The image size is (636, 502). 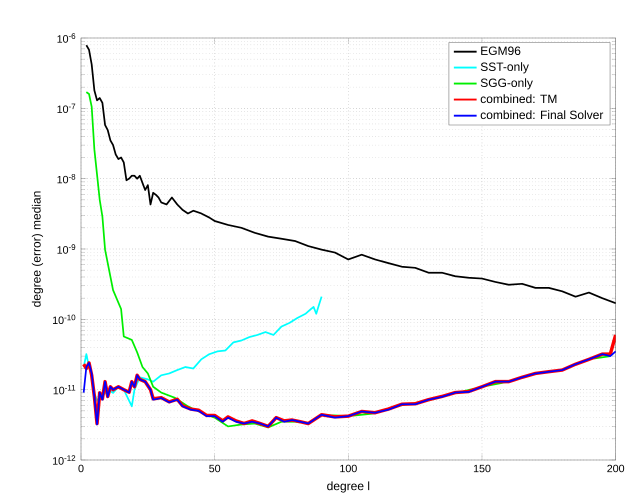 I want to click on x-tick-label: 200, so click(x=615, y=468).